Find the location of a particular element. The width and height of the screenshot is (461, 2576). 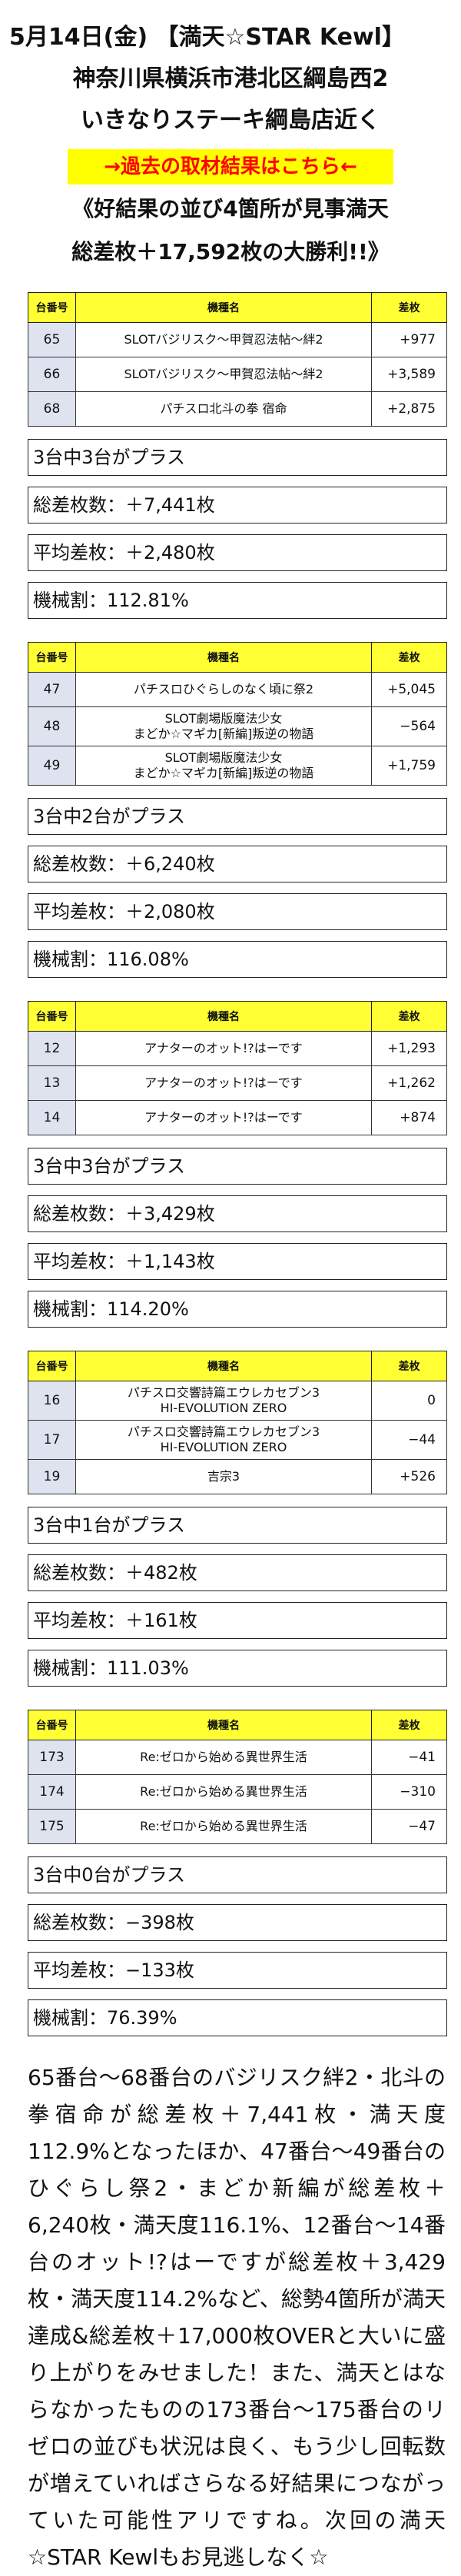

average-diff-box: 平均差枚：−133枚 is located at coordinates (237, 1970).